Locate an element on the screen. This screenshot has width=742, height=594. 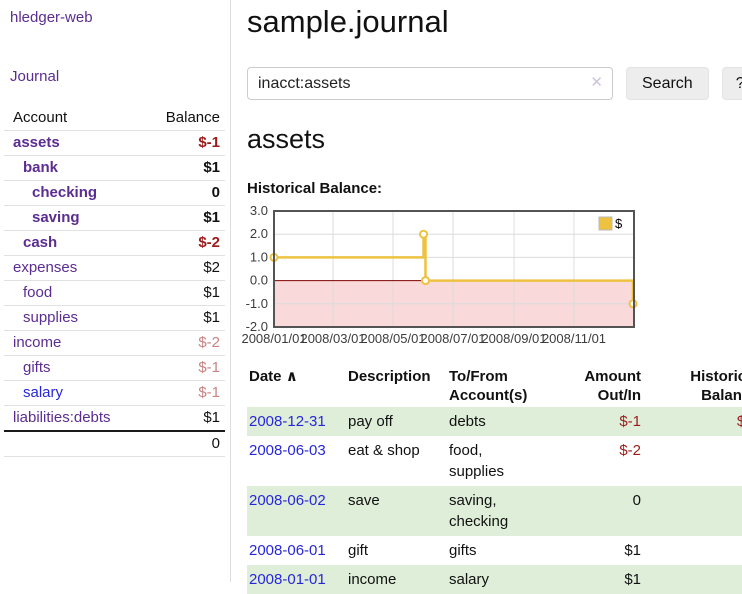
transaction-accounts: debts is located at coordinates (497, 421).